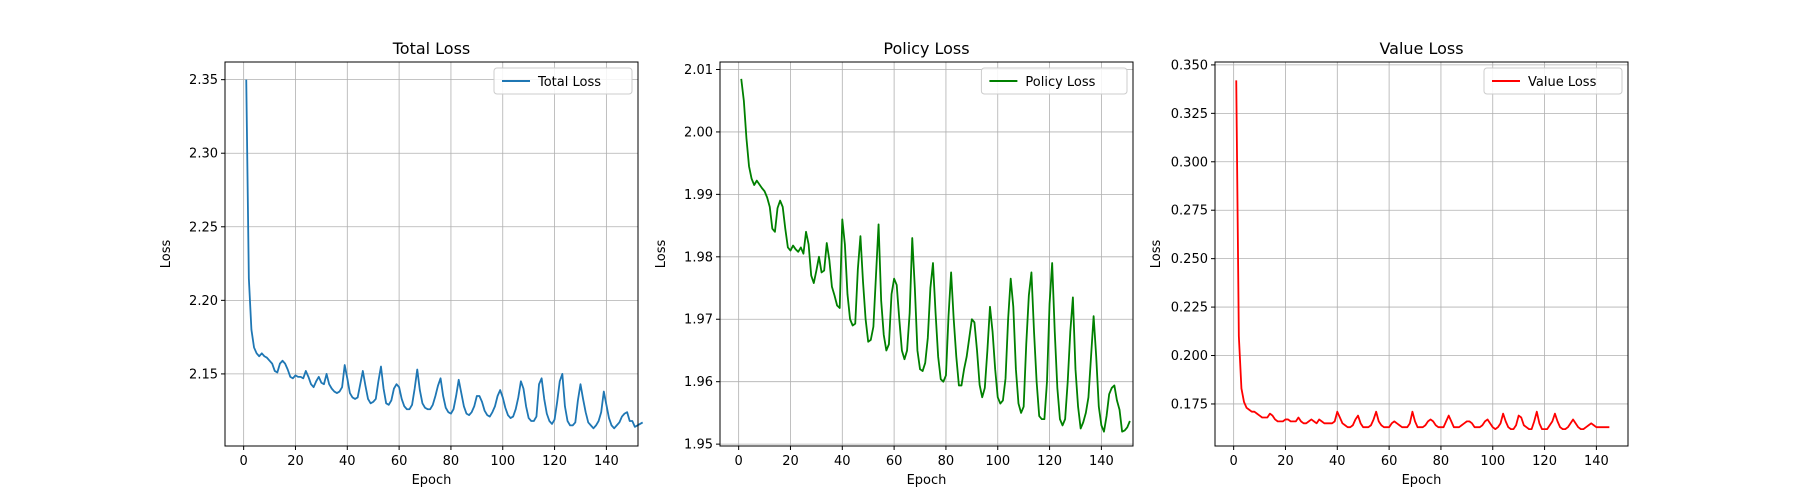 Image resolution: width=1800 pixels, height=500 pixels. I want to click on y-tick-label: 0.250, so click(1189, 259).